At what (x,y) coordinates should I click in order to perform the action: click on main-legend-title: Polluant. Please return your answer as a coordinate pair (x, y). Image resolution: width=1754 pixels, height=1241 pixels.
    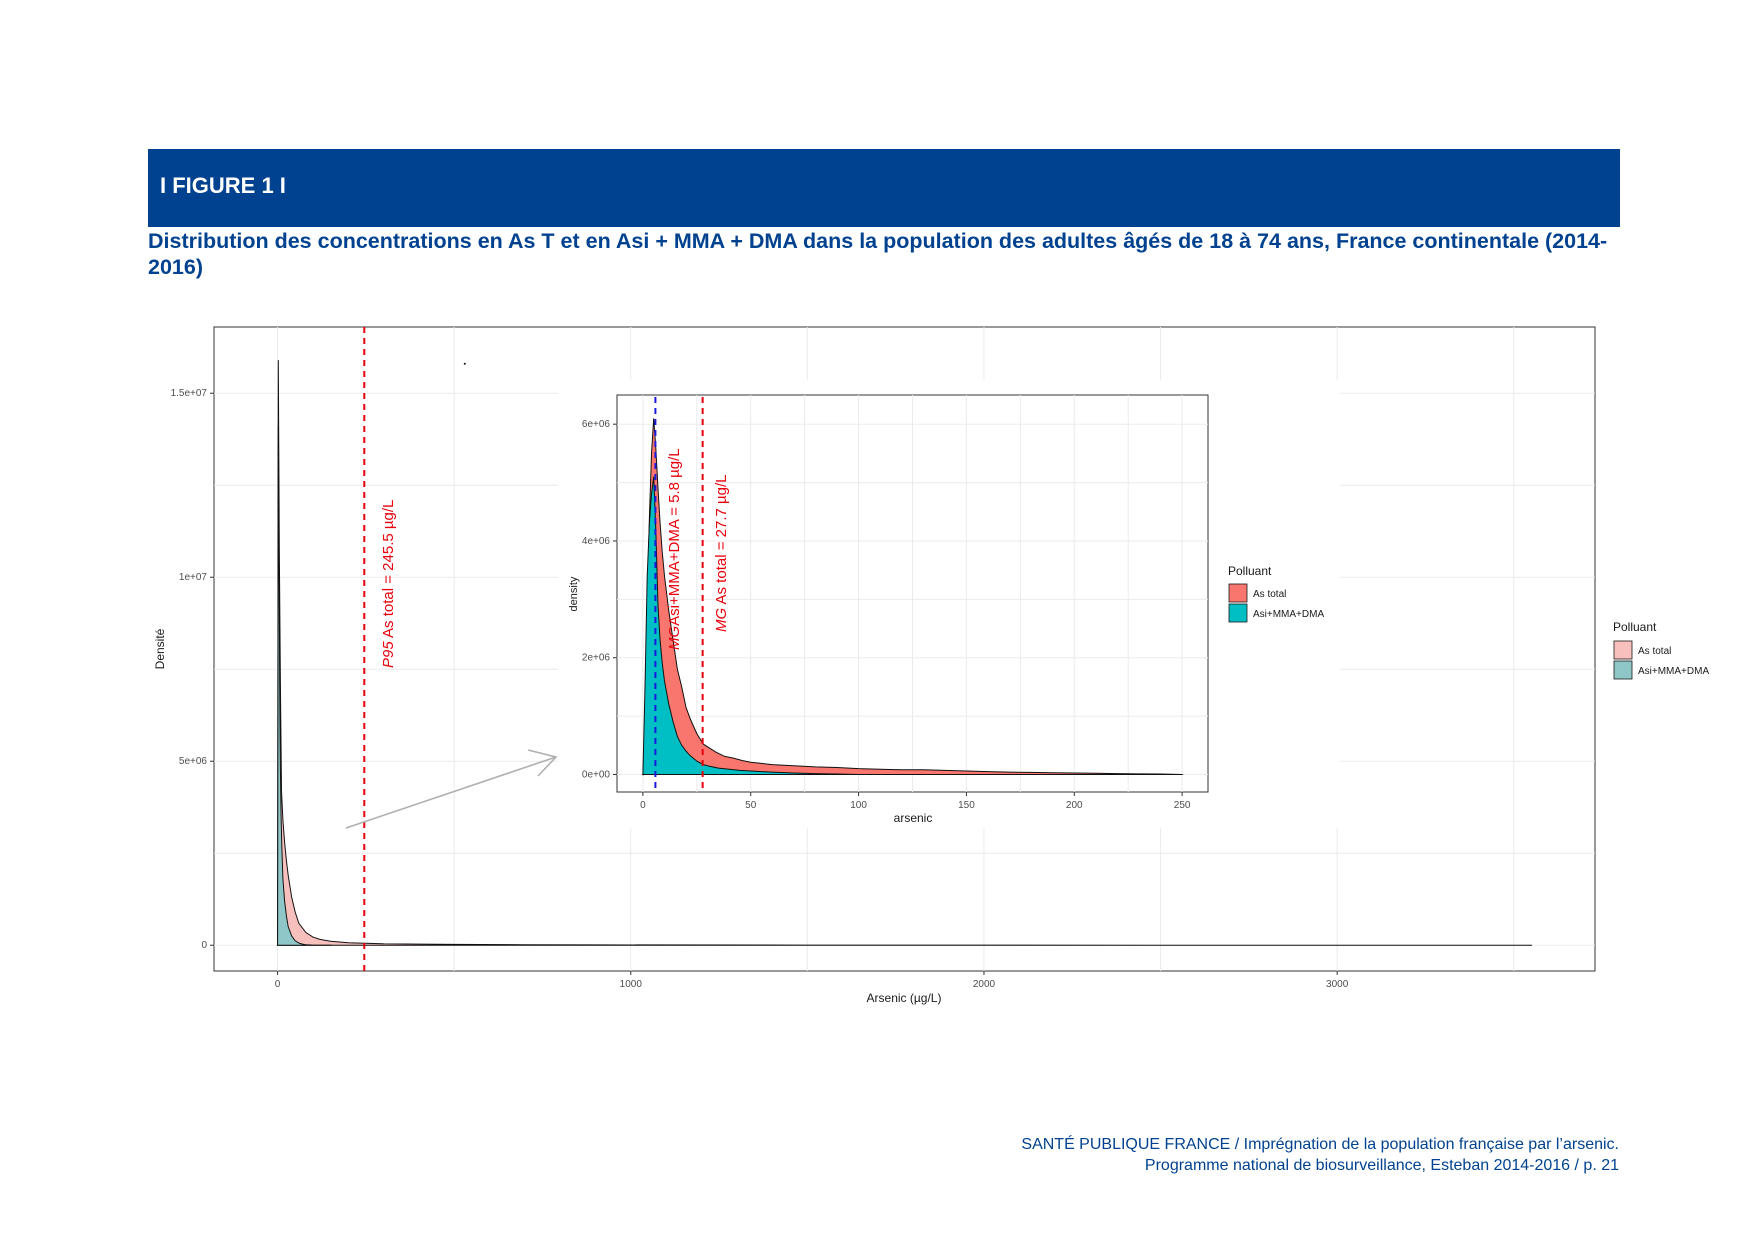
    Looking at the image, I should click on (1635, 627).